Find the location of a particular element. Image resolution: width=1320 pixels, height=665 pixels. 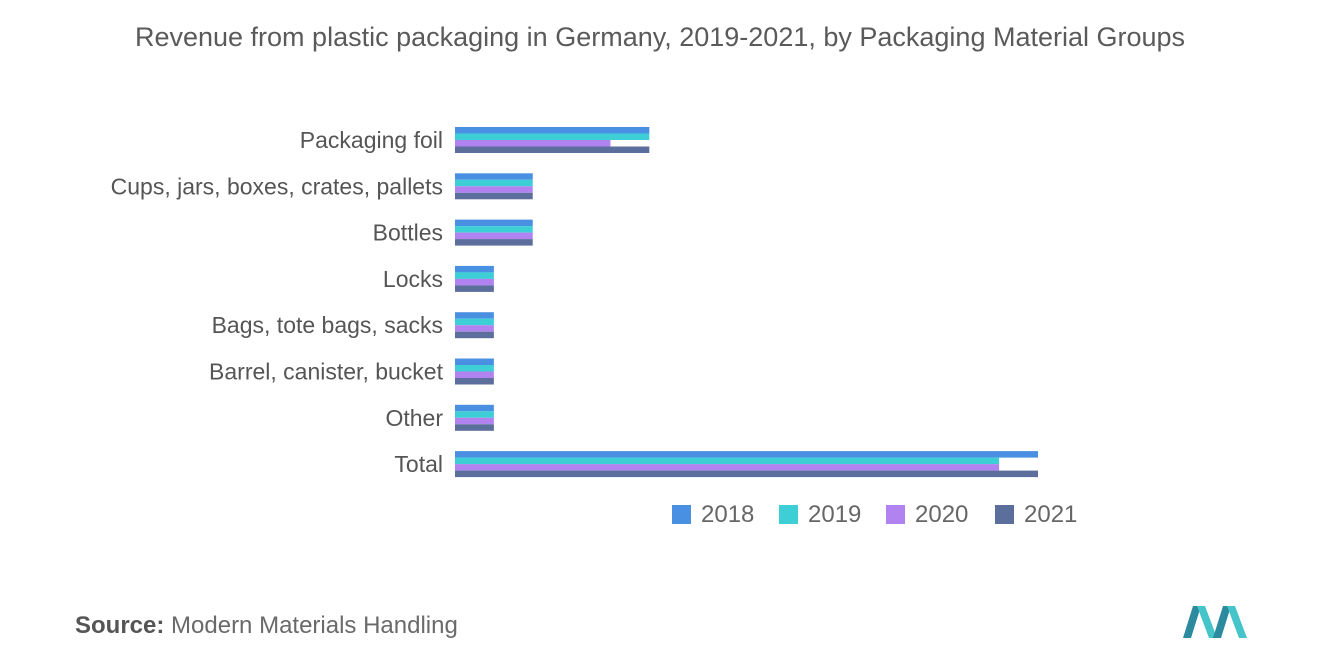

category-label: Bags, tote bags, sacks is located at coordinates (327, 325).